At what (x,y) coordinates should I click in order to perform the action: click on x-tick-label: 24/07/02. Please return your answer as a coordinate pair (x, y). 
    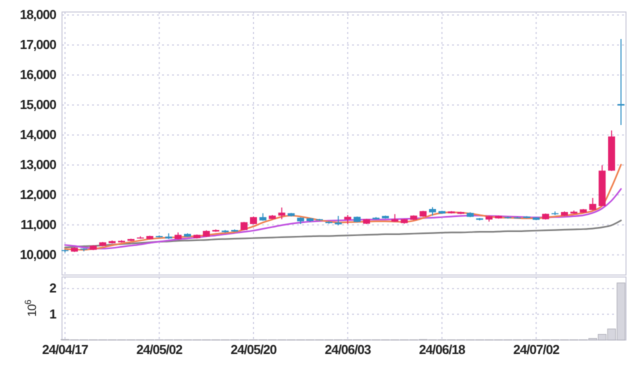
    Looking at the image, I should click on (536, 350).